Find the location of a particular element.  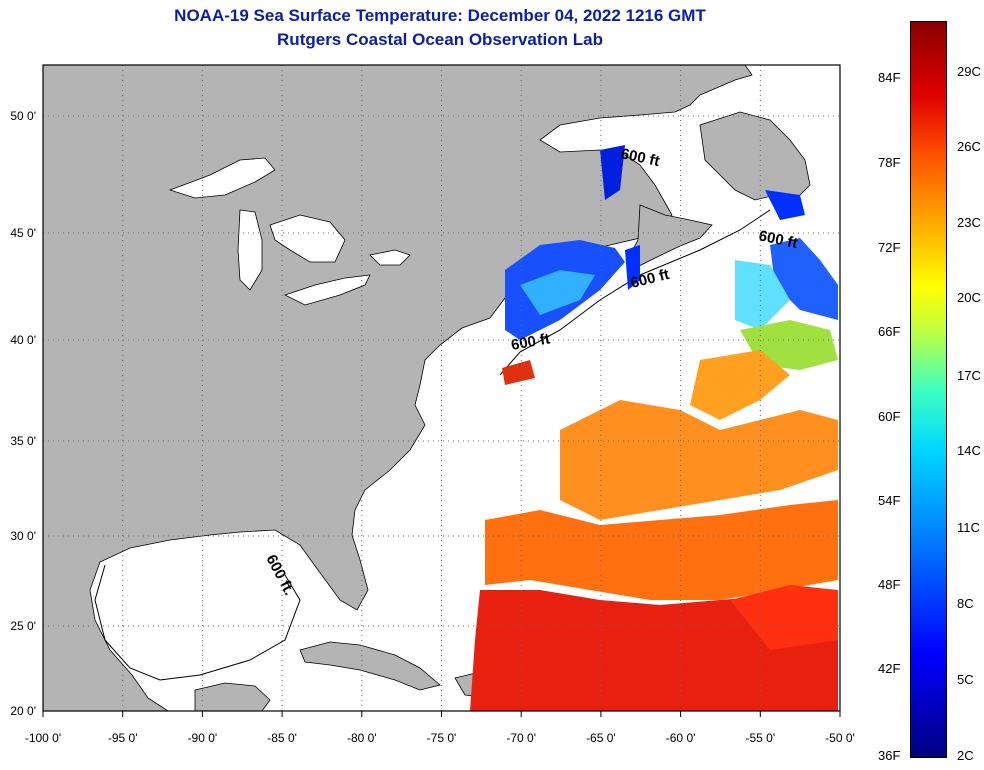

longitude-label: -95 0' is located at coordinates (123, 738).